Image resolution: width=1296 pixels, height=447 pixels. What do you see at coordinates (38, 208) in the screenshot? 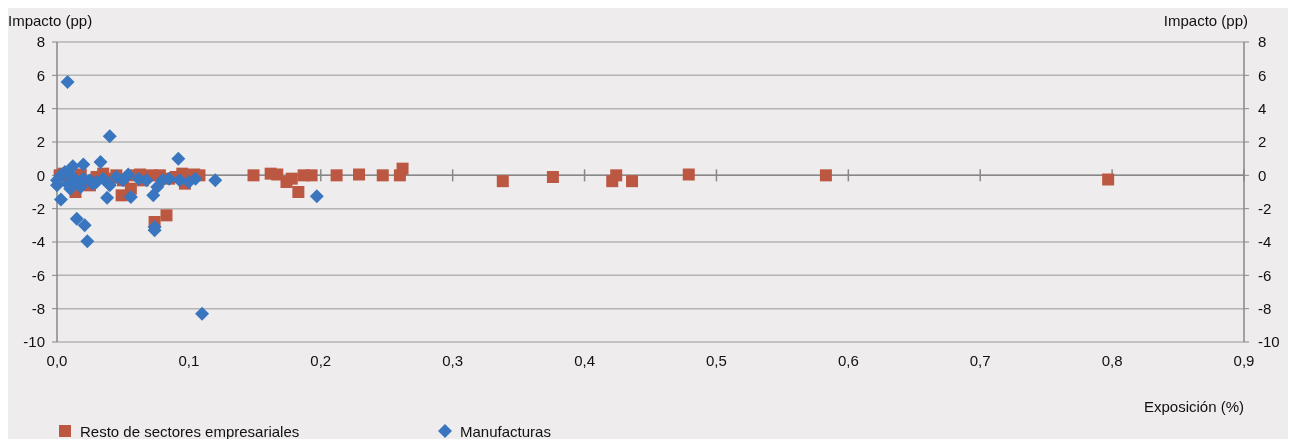
I see `y-tick-label: -2` at bounding box center [38, 208].